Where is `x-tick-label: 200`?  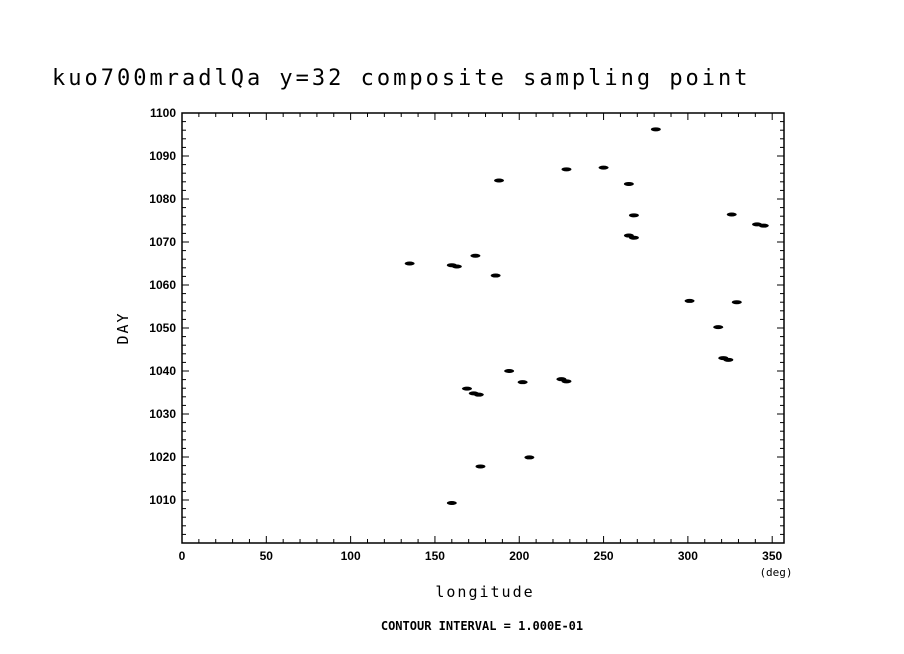
x-tick-label: 200 is located at coordinates (519, 556).